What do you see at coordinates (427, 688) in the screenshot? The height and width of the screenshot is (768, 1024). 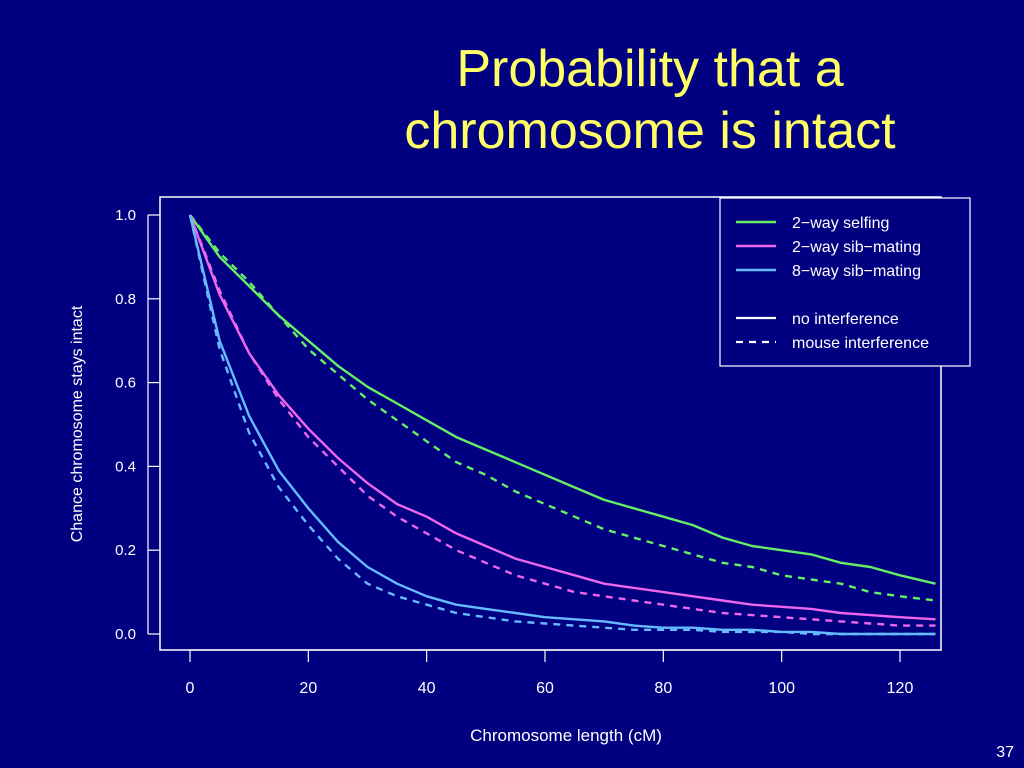 I see `x-tick-label: 40` at bounding box center [427, 688].